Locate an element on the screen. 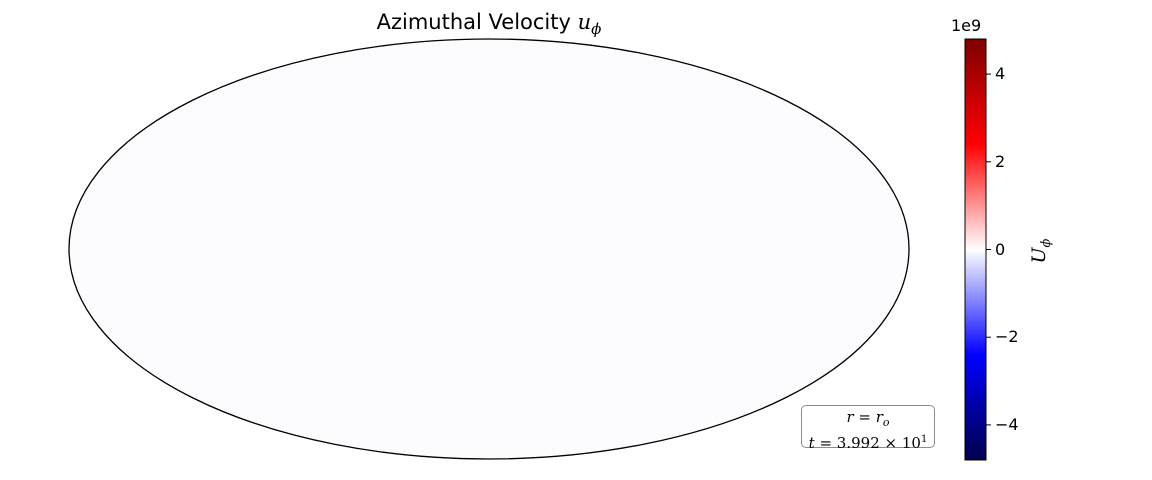  colorbar-tick-label: −2 is located at coordinates (1007, 337).